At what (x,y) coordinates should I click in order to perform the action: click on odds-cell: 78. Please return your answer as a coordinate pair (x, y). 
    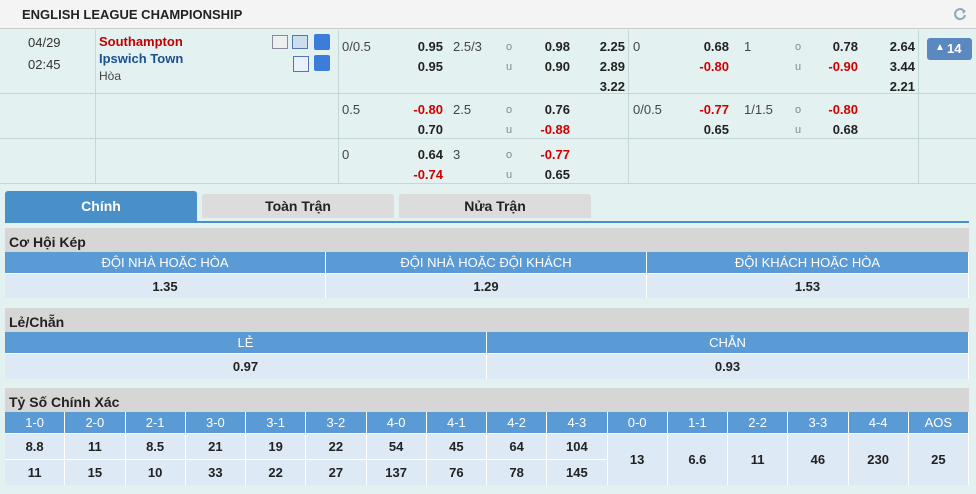
    Looking at the image, I should click on (517, 472).